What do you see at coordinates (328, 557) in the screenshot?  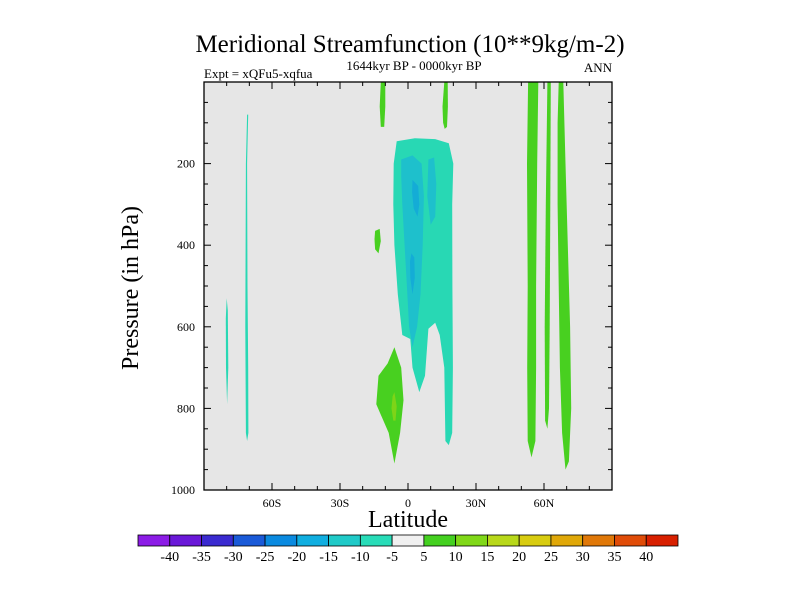 I see `colorbar-label: -15` at bounding box center [328, 557].